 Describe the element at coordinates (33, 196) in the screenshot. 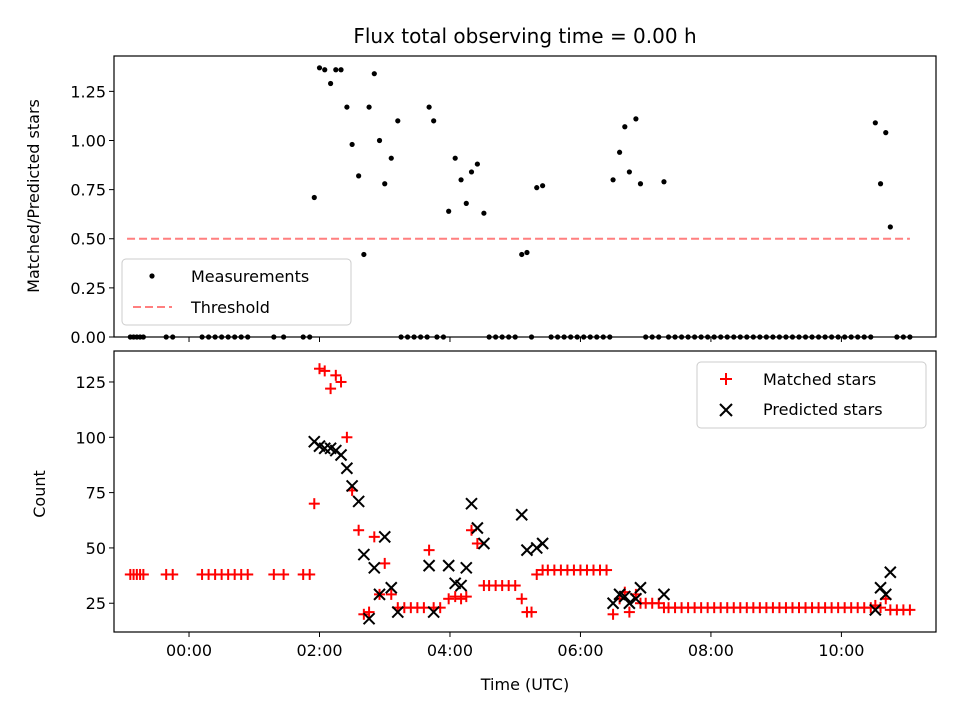

I see `top-y-axis-label: Matched/Predicted stars` at that location.